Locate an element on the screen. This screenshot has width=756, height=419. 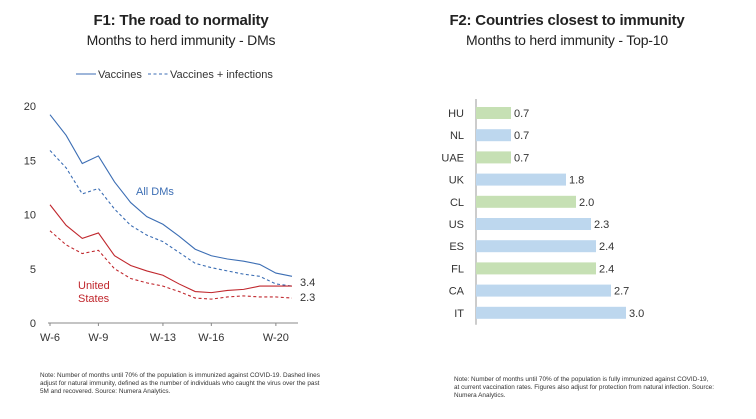
annotation-united: United is located at coordinates (94, 286).